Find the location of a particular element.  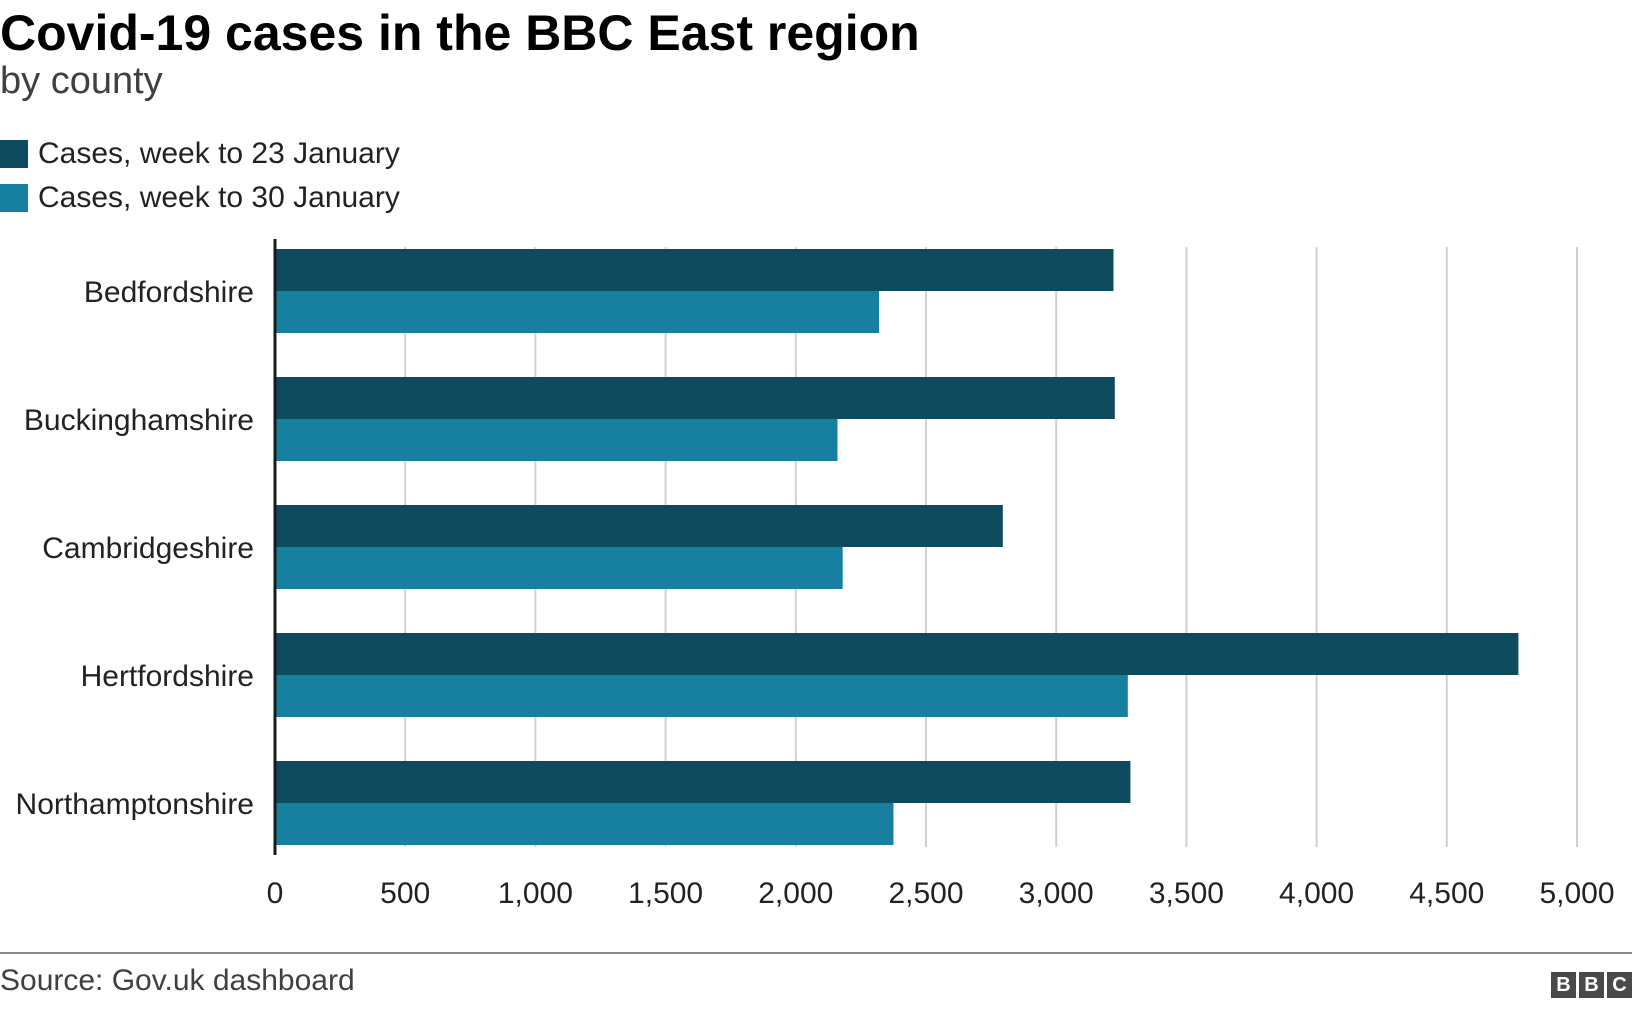

source-note: Source: Gov.uk dashboard is located at coordinates (177, 980).